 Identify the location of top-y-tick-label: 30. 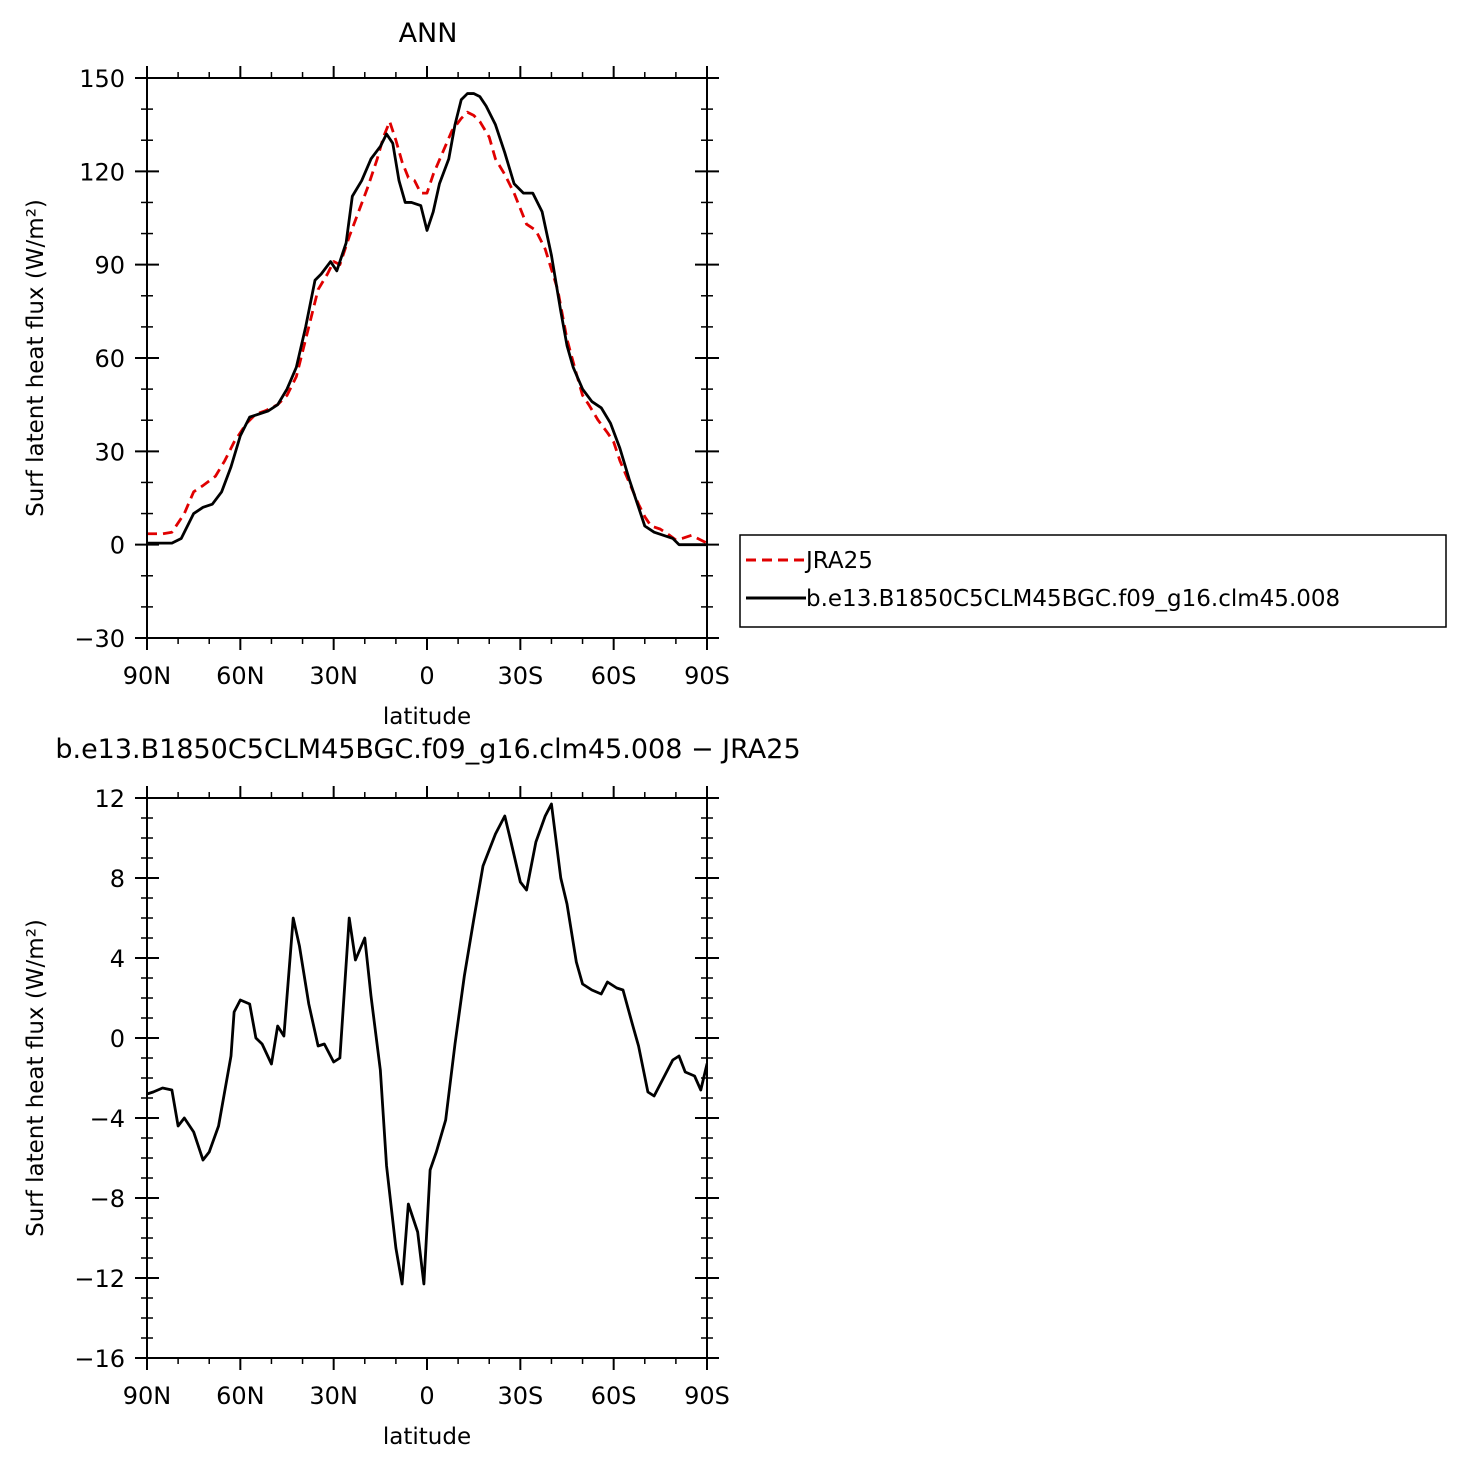
(109, 452).